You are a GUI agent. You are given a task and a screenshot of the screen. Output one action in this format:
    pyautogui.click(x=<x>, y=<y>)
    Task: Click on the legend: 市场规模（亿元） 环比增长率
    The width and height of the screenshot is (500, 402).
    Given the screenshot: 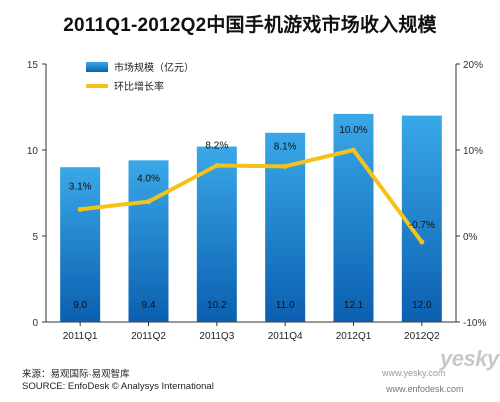 What is the action you would take?
    pyautogui.click(x=140, y=77)
    